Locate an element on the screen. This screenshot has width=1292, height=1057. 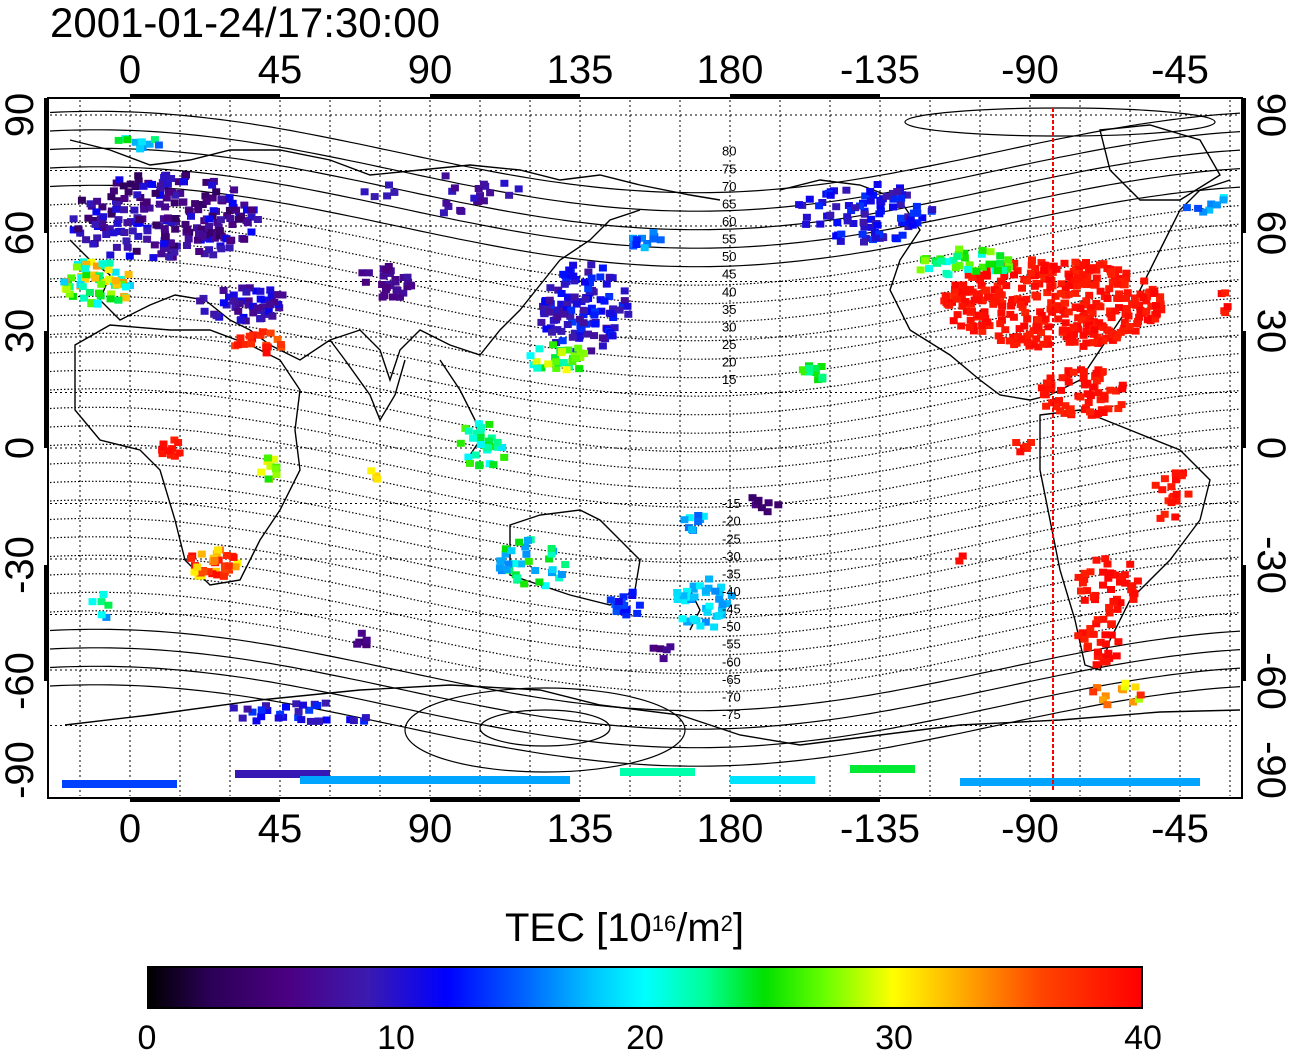
left-lat-label: 30 is located at coordinates (21, 331).